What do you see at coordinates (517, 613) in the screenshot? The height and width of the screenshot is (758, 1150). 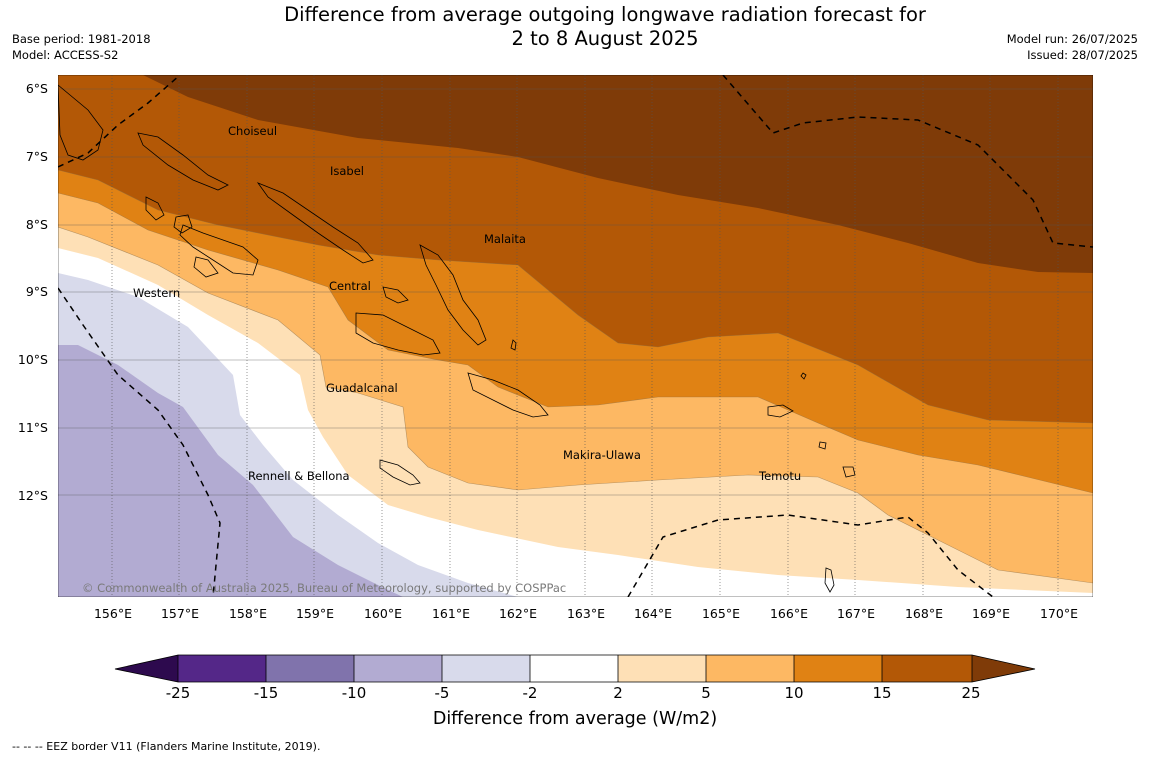 I see `lon-label-162e: 162°E` at bounding box center [517, 613].